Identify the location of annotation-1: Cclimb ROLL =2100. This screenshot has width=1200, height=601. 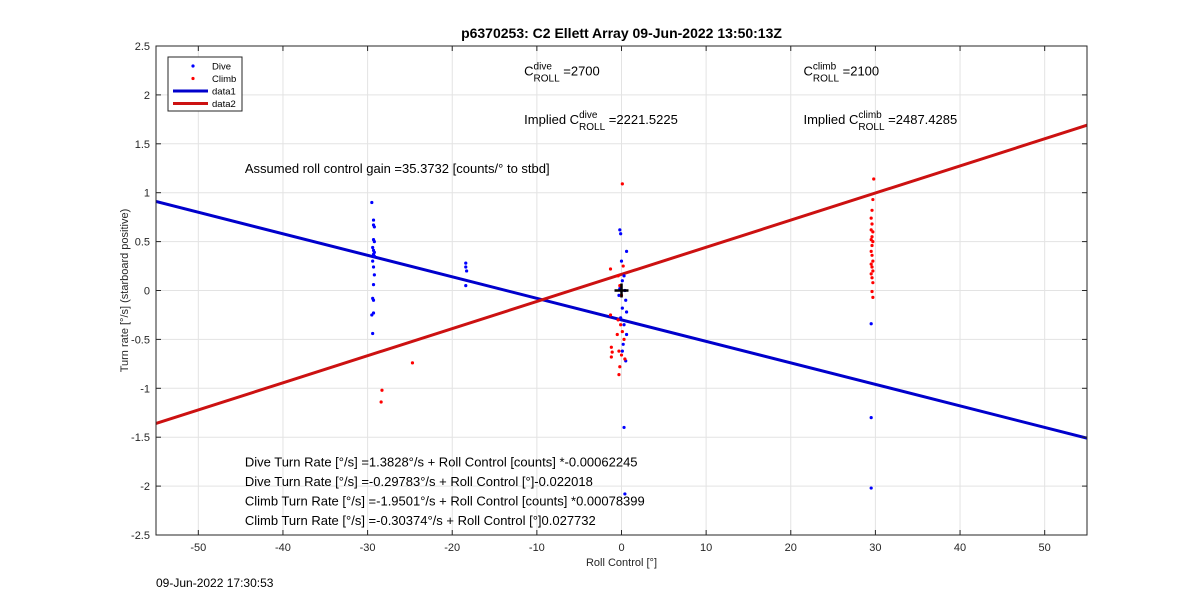
(841, 72).